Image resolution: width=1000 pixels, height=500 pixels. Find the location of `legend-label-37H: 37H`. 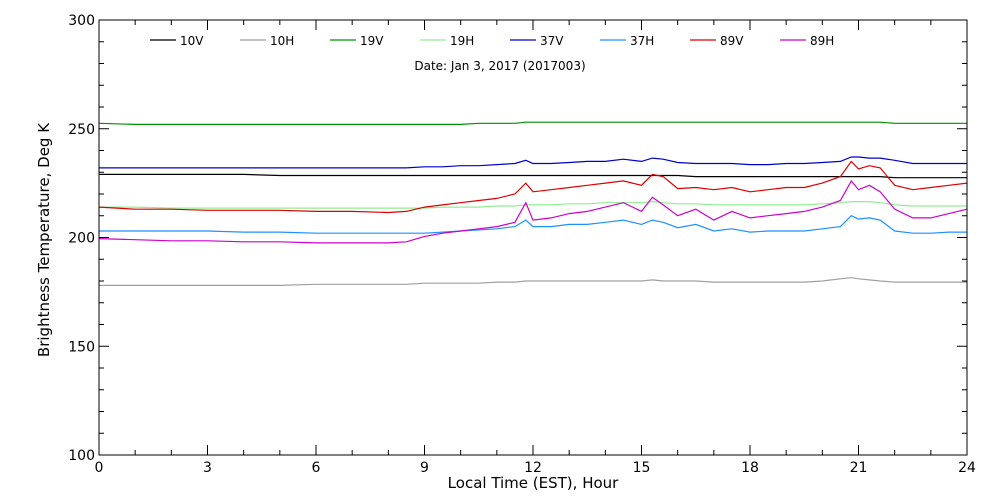

legend-label-37H: 37H is located at coordinates (642, 41).